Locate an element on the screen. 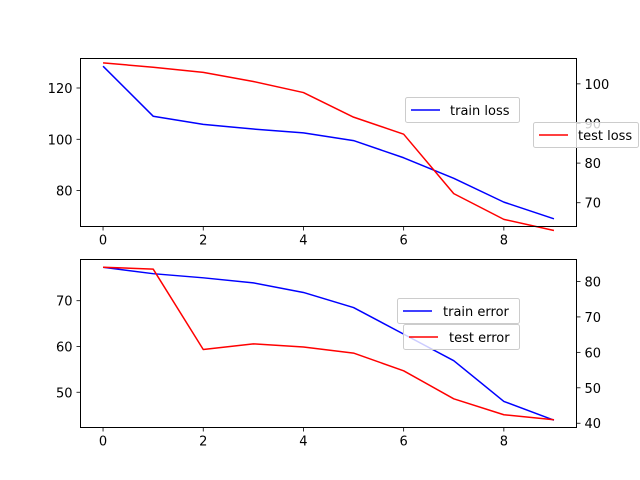 The image size is (640, 480). test-loss-legend-box is located at coordinates (586, 135).